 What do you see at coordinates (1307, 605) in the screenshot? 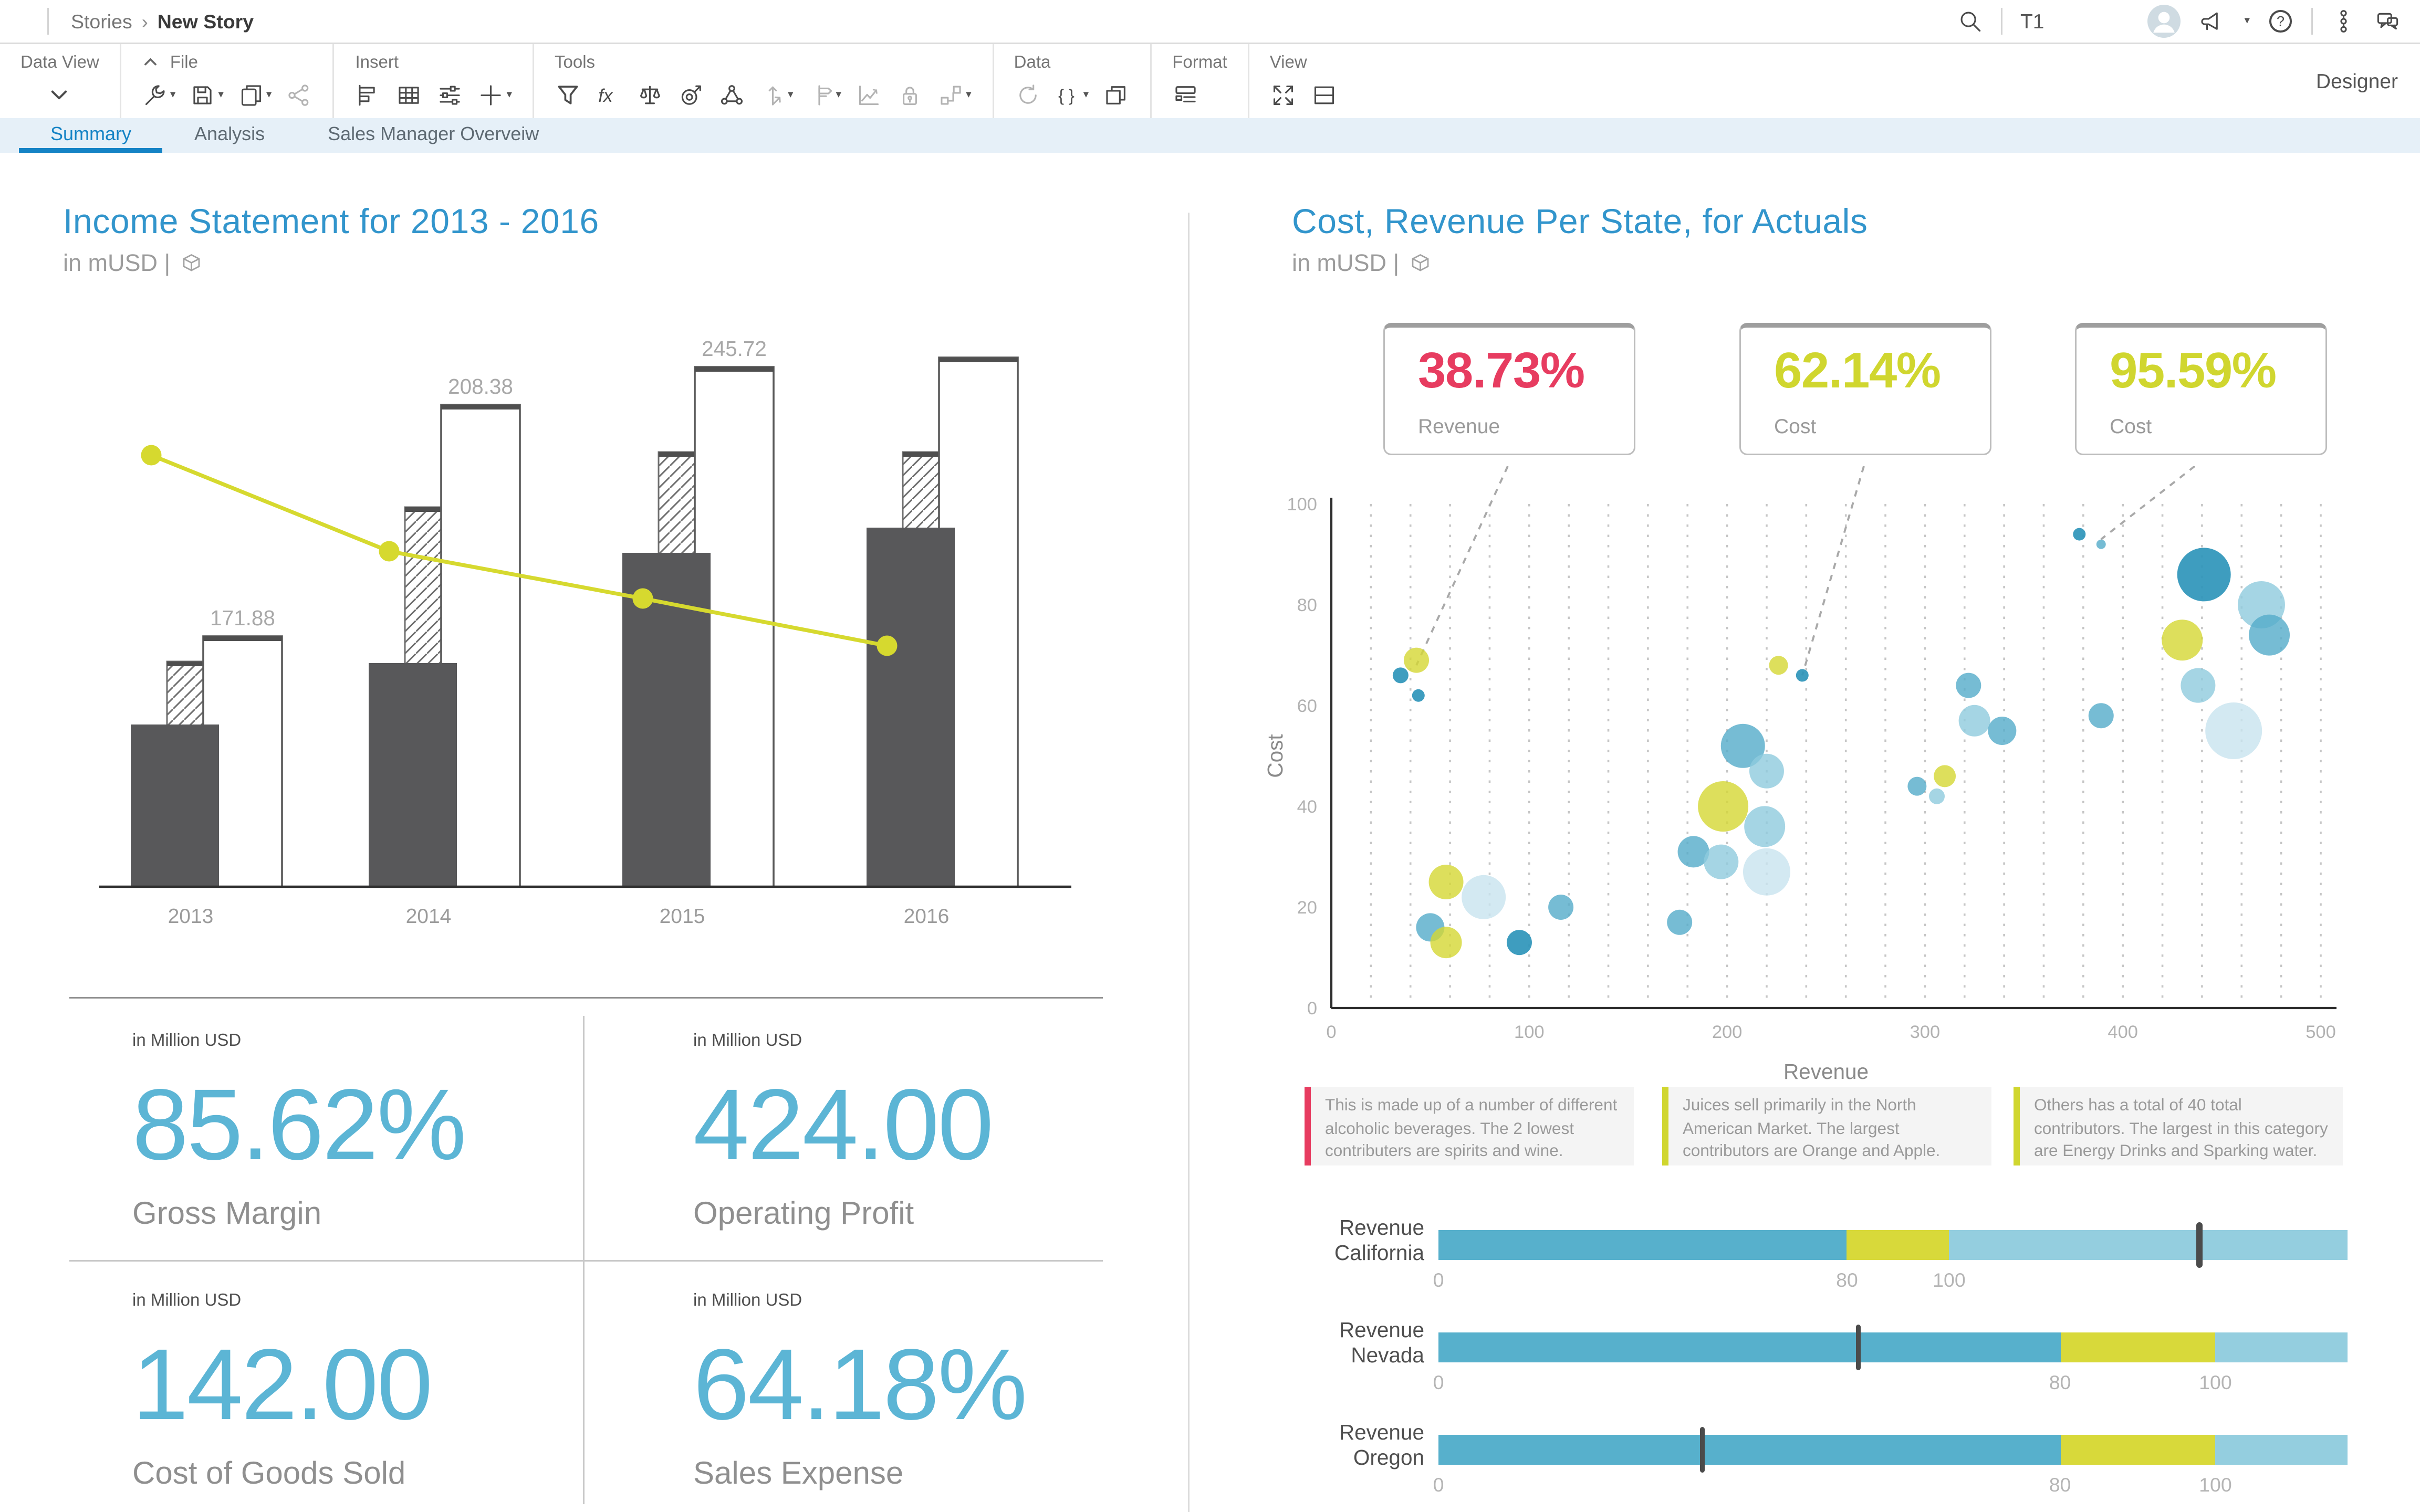
I see `y-tick-label: 80` at bounding box center [1307, 605].